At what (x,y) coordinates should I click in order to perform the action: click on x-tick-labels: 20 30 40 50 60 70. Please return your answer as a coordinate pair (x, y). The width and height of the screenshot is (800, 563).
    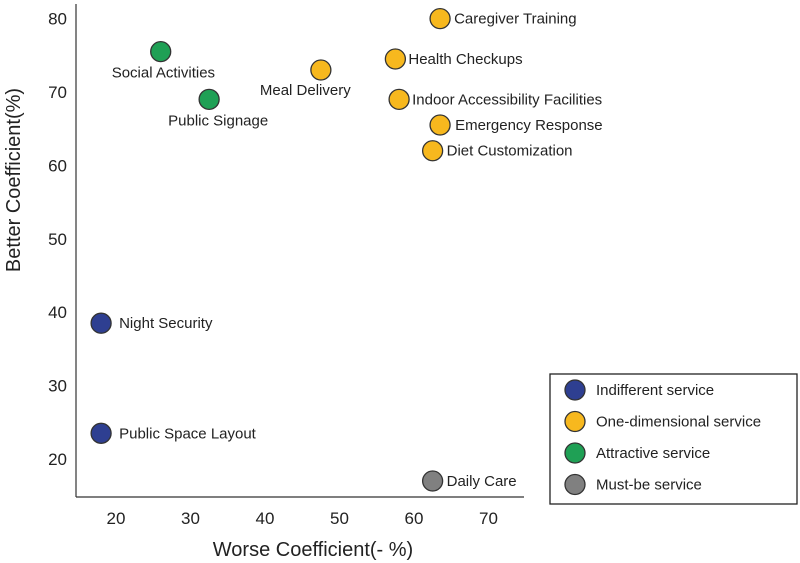
    Looking at the image, I should click on (302, 518).